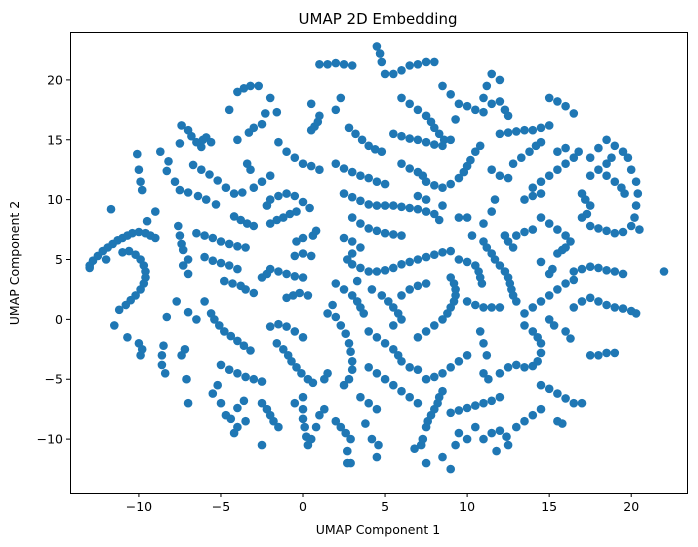 The height and width of the screenshot is (547, 698). What do you see at coordinates (59, 259) in the screenshot?
I see `y-tick-label: 5` at bounding box center [59, 259].